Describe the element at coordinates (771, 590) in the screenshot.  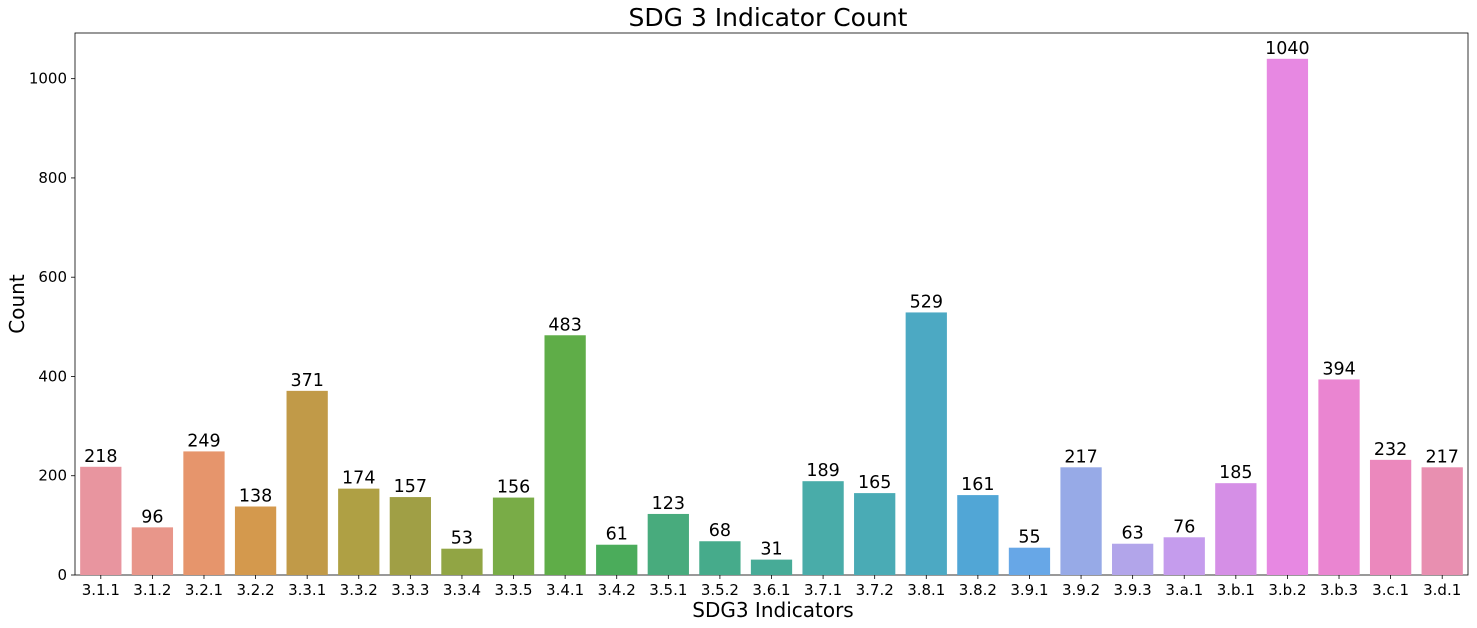
I see `x-tick-label: 3.6.1` at that location.